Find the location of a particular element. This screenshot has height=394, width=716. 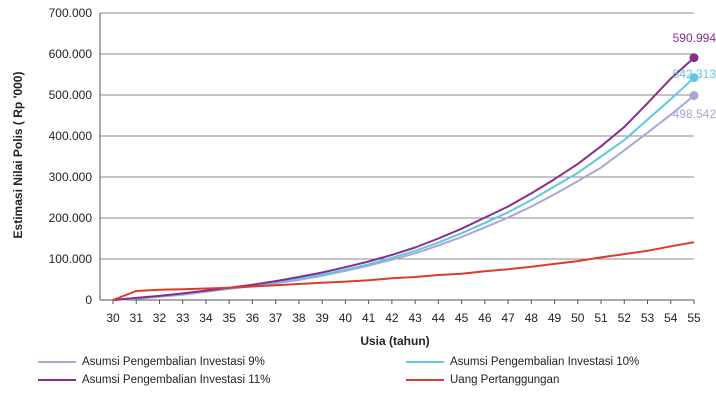

x-axis-title: Usia (tahun) is located at coordinates (394, 341).